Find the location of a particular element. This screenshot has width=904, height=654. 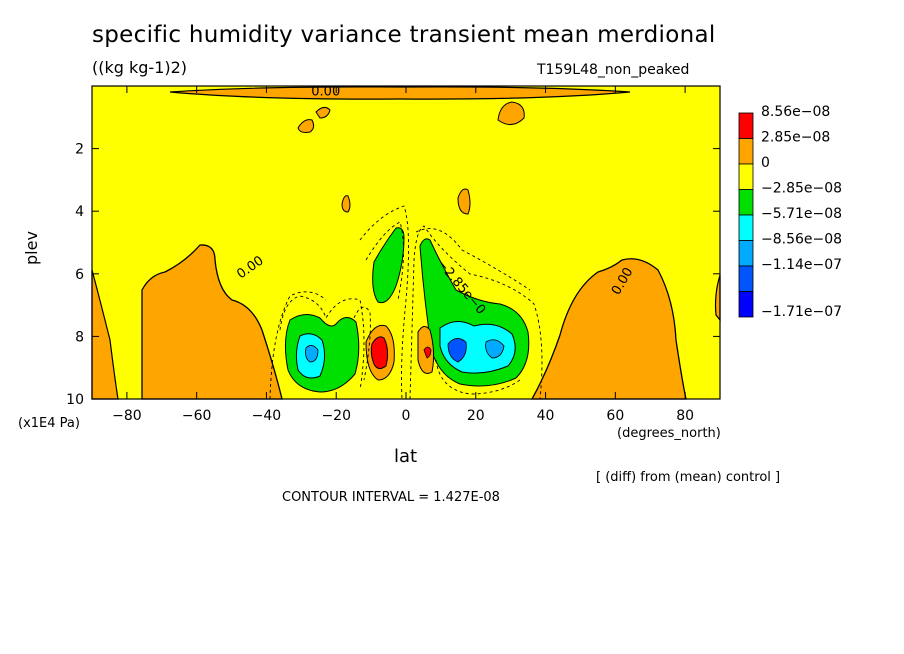

y-axis-units: (x1E4 Pa) is located at coordinates (49, 423).